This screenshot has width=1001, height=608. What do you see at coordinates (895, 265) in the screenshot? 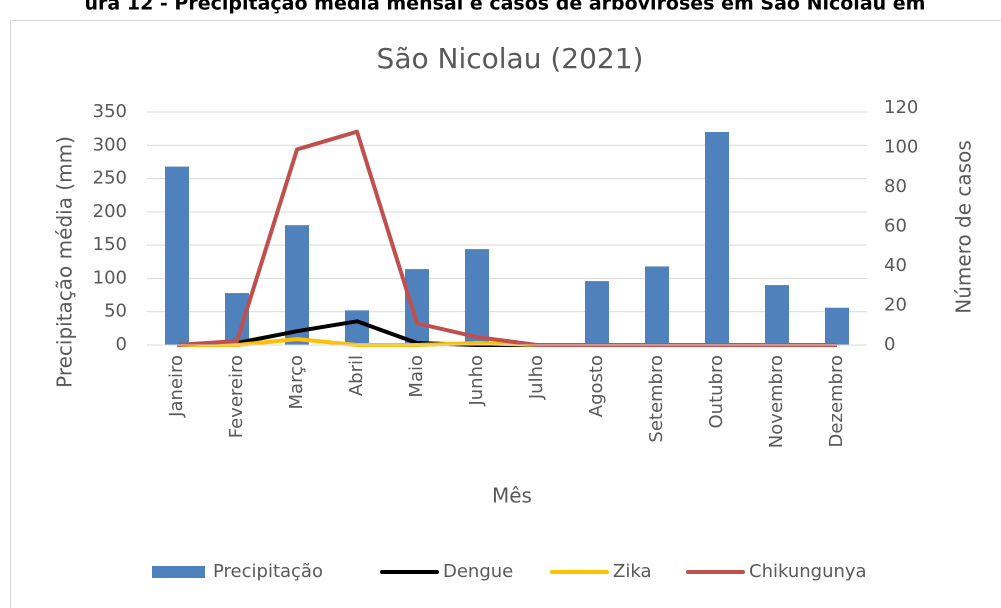
I see `y2-tick-label: 40` at bounding box center [895, 265].